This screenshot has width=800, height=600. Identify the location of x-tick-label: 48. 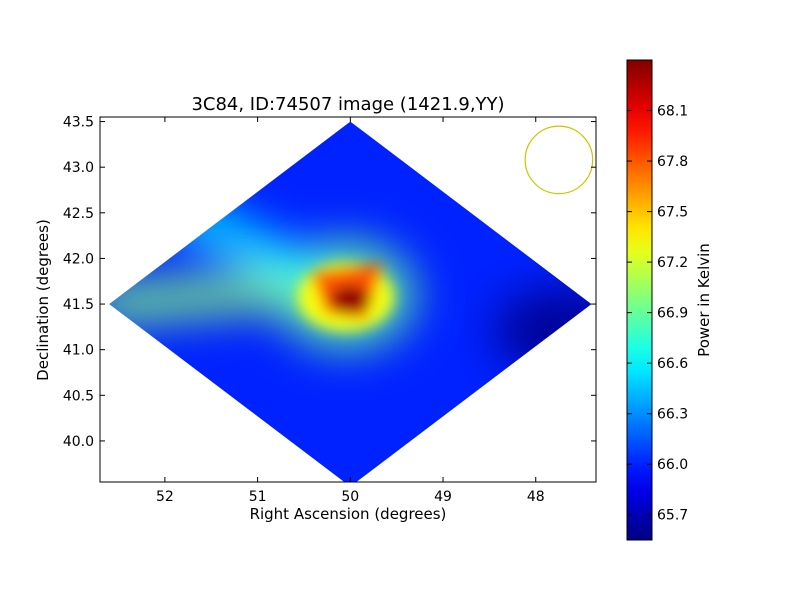
(536, 497).